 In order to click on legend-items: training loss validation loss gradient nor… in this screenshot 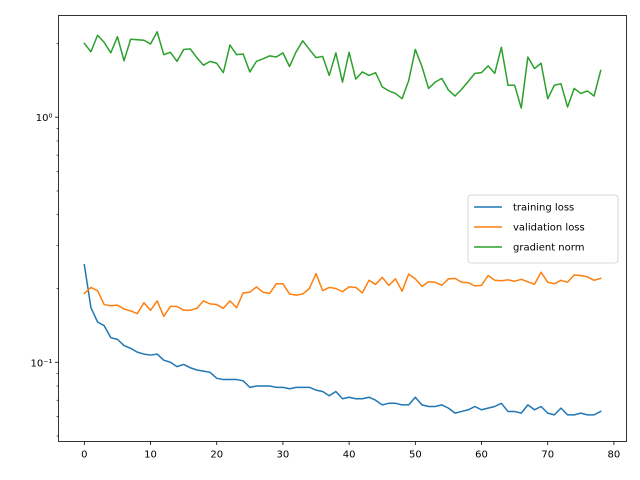, I will do `click(529, 228)`.